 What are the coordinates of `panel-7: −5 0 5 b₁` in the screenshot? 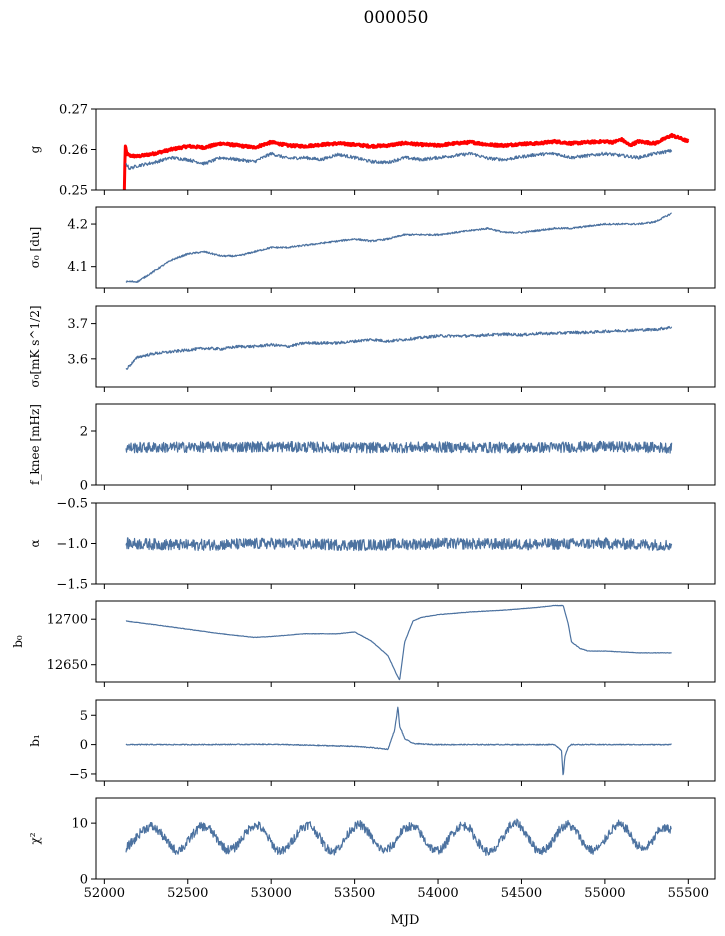 It's located at (372, 742).